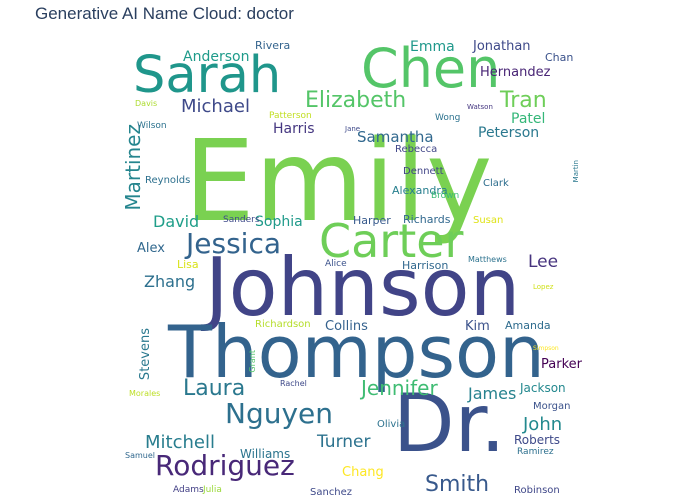 Image resolution: width=700 pixels, height=500 pixels. I want to click on cloud-word: Susan, so click(488, 220).